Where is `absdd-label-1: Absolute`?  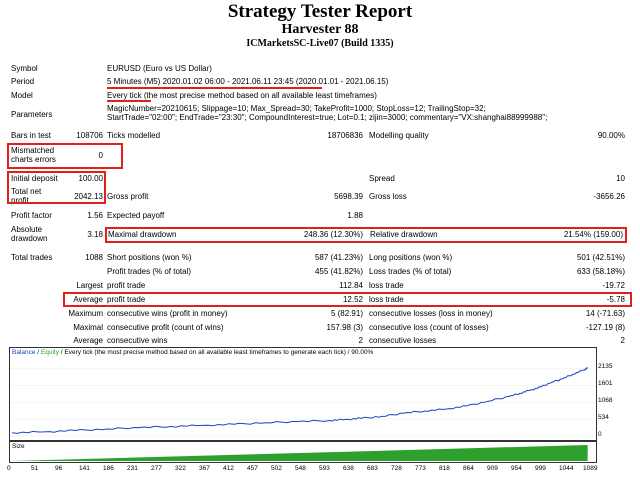
absdd-label-1: Absolute is located at coordinates (27, 229).